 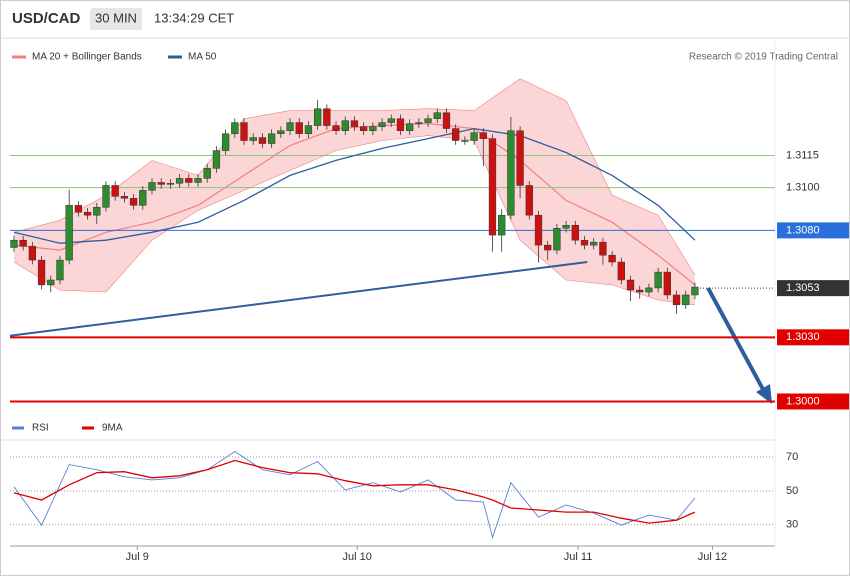 I want to click on level-label: 1.3030, so click(x=803, y=337).